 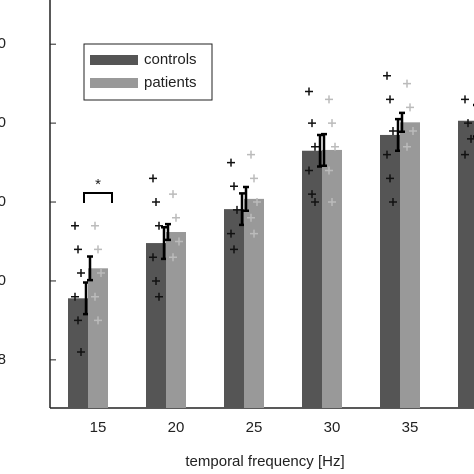 I want to click on x-tick-label: 20, so click(x=176, y=427).